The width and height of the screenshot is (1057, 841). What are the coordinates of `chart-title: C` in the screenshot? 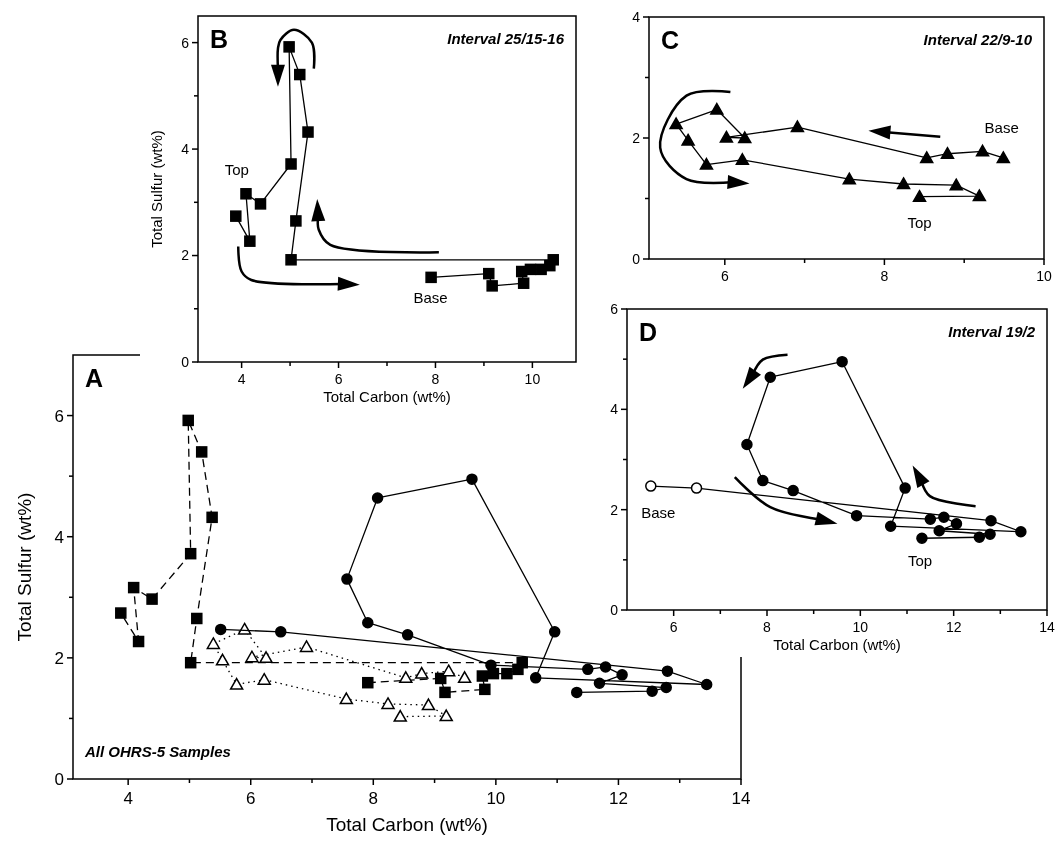 It's located at (670, 40).